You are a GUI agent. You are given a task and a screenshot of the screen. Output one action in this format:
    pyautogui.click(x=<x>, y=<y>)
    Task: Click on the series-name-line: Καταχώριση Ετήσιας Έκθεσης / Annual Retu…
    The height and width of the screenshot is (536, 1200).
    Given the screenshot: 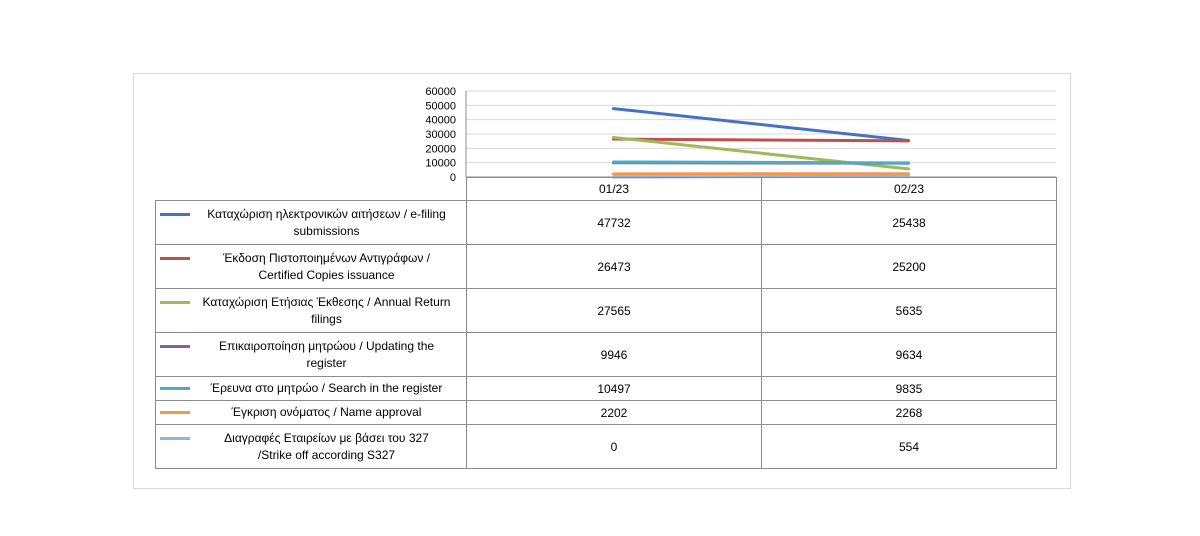 What is the action you would take?
    pyautogui.click(x=326, y=301)
    